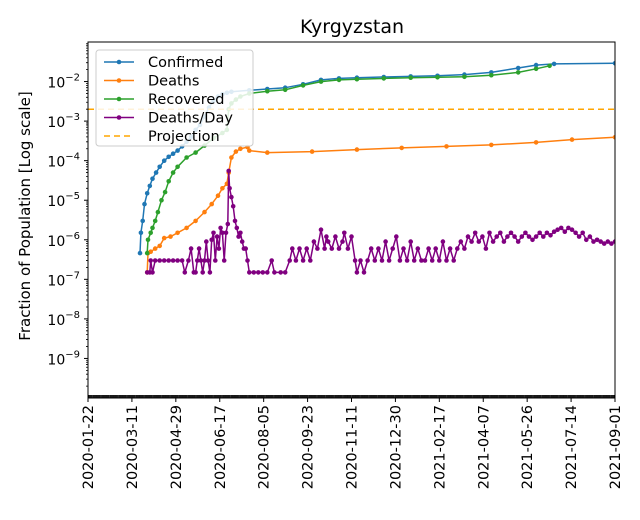  I want to click on x-tick-label: 2021-04-07, so click(484, 447).